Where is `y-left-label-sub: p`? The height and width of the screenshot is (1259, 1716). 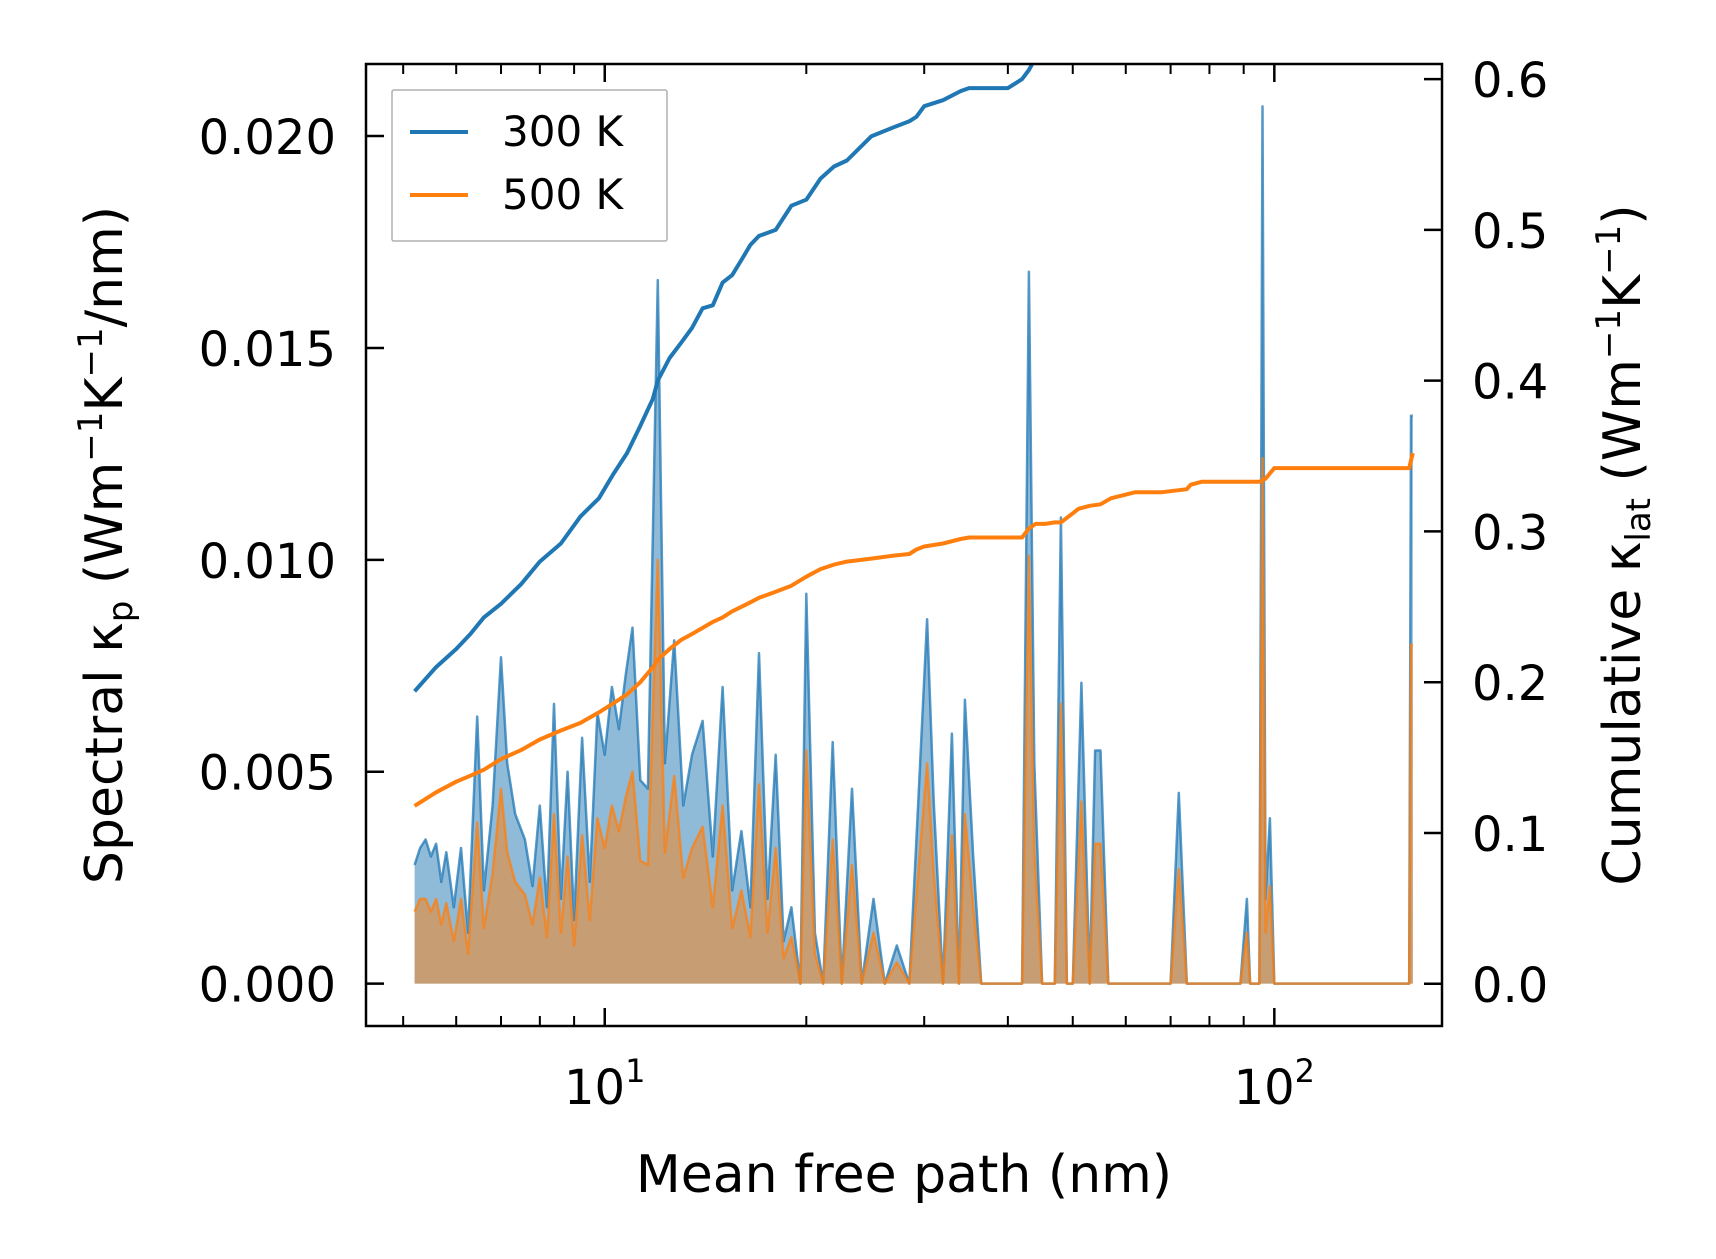 y-left-label-sub: p is located at coordinates (121, 612).